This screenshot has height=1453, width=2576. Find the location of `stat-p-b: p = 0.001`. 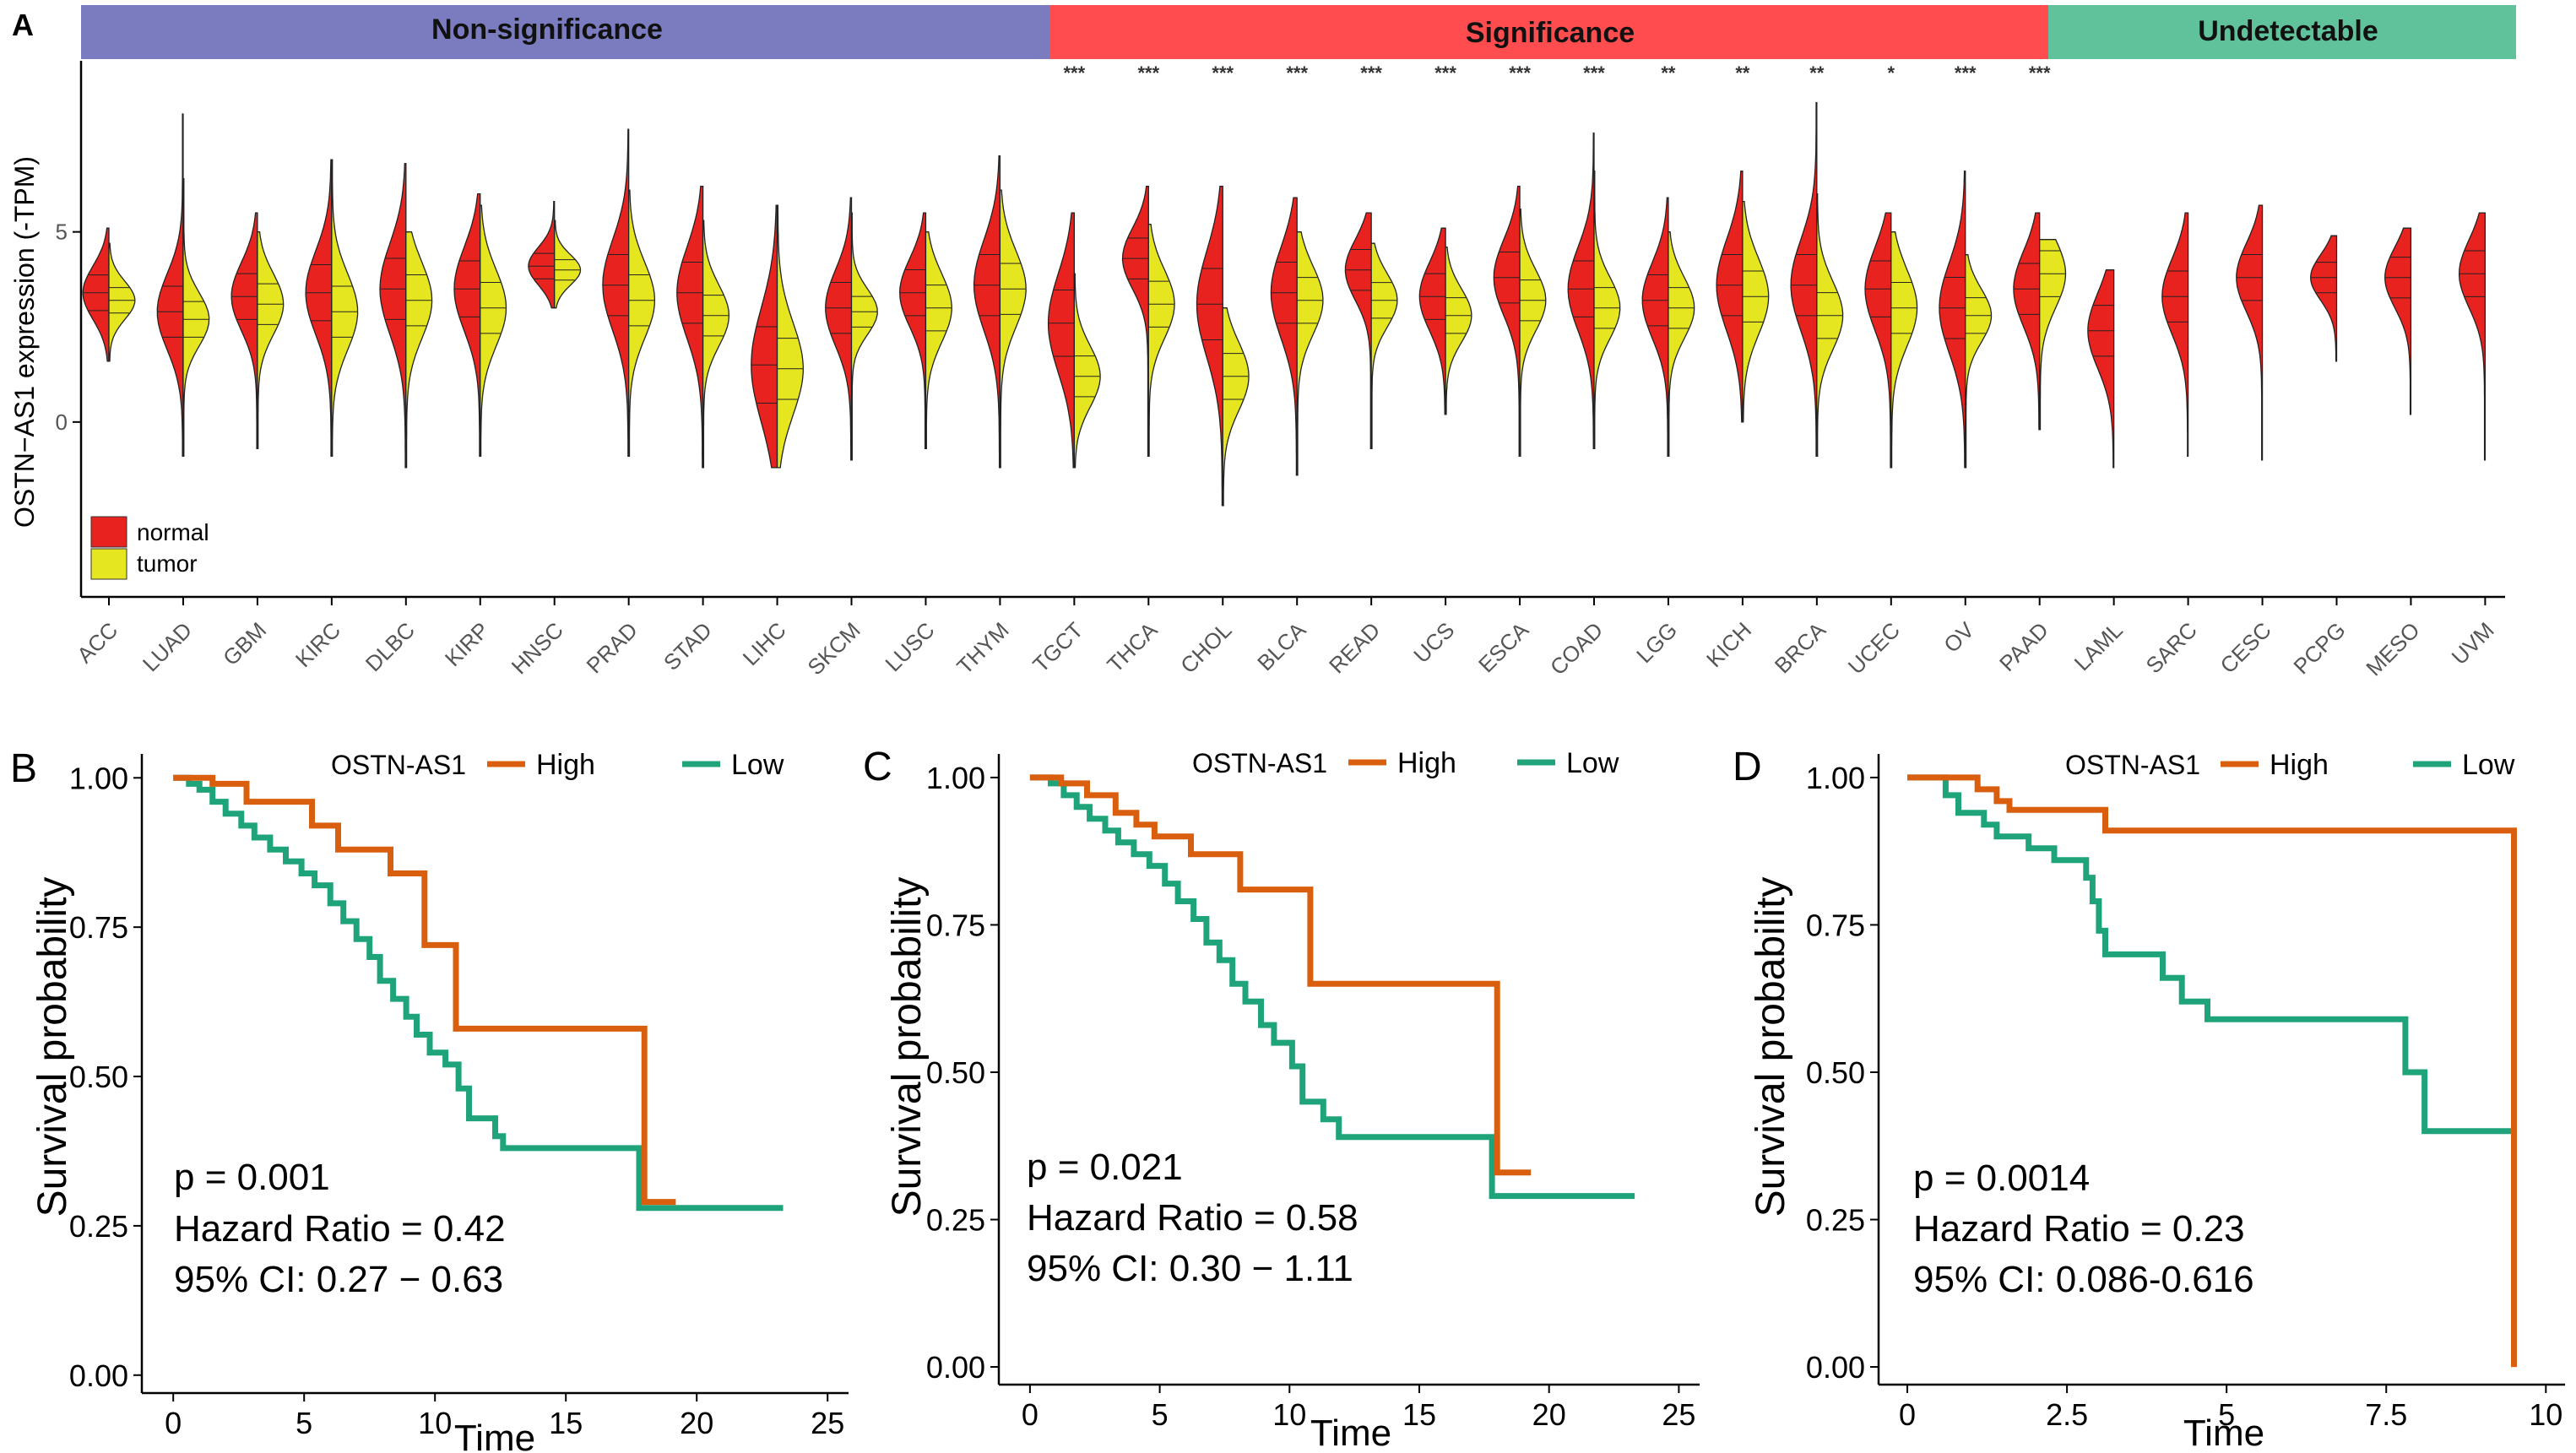

stat-p-b: p = 0.001 is located at coordinates (252, 1177).